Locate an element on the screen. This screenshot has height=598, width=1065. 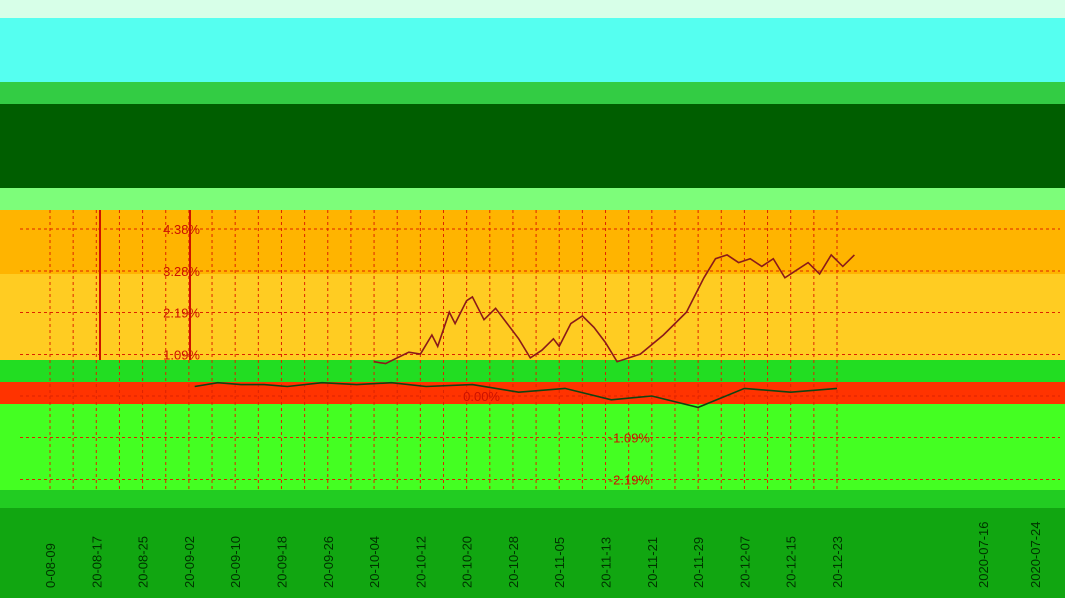
x-tick-label: 20-08-17 is located at coordinates (96, 562).